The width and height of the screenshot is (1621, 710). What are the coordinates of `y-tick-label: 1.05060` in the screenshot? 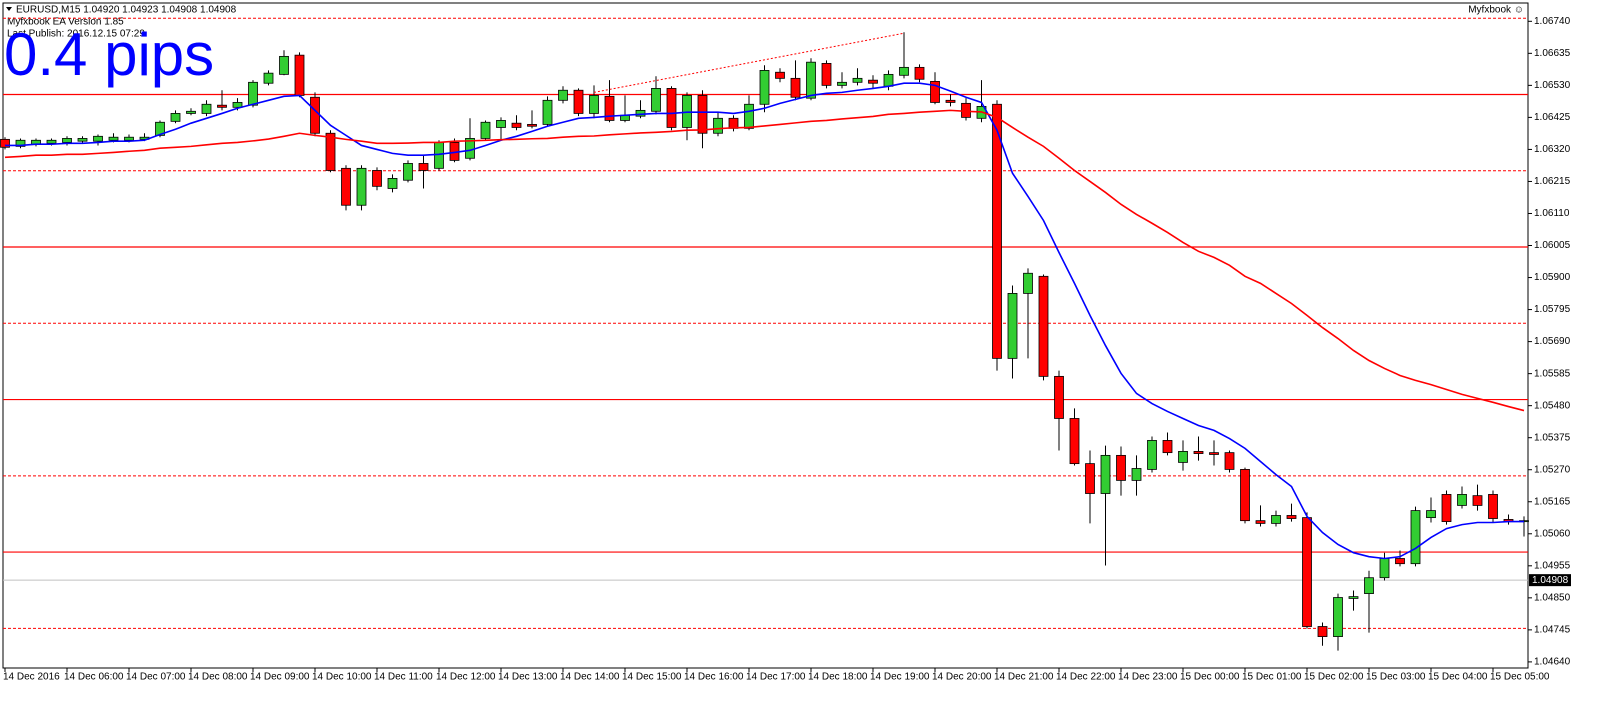 It's located at (1552, 533).